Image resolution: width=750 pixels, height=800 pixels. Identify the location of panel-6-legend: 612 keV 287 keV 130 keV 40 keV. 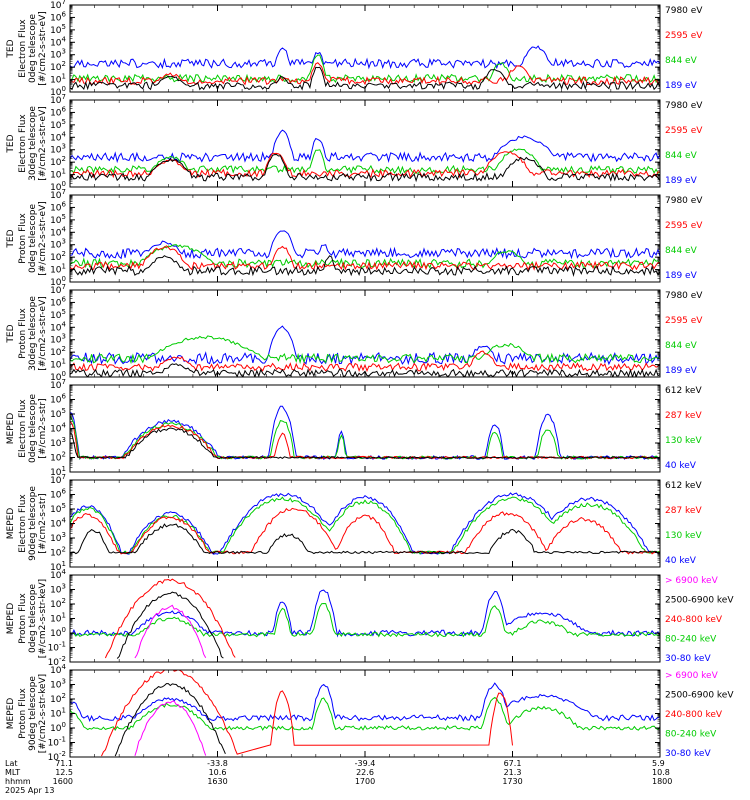
(683, 523).